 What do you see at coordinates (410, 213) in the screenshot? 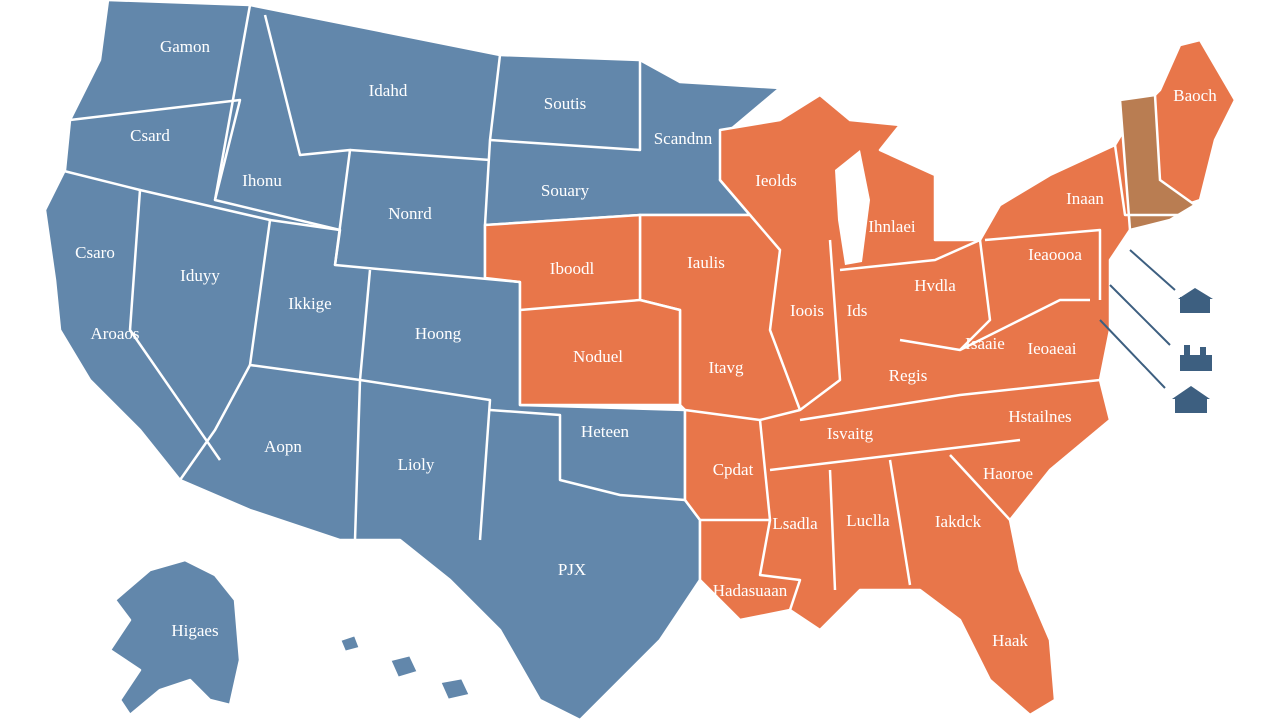
I see `state-label: Nonrd` at bounding box center [410, 213].